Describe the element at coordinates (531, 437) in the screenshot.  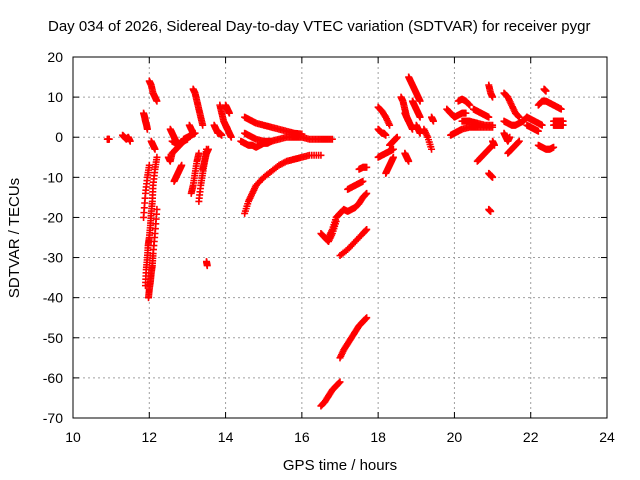
I see `x-tick-label: 22` at that location.